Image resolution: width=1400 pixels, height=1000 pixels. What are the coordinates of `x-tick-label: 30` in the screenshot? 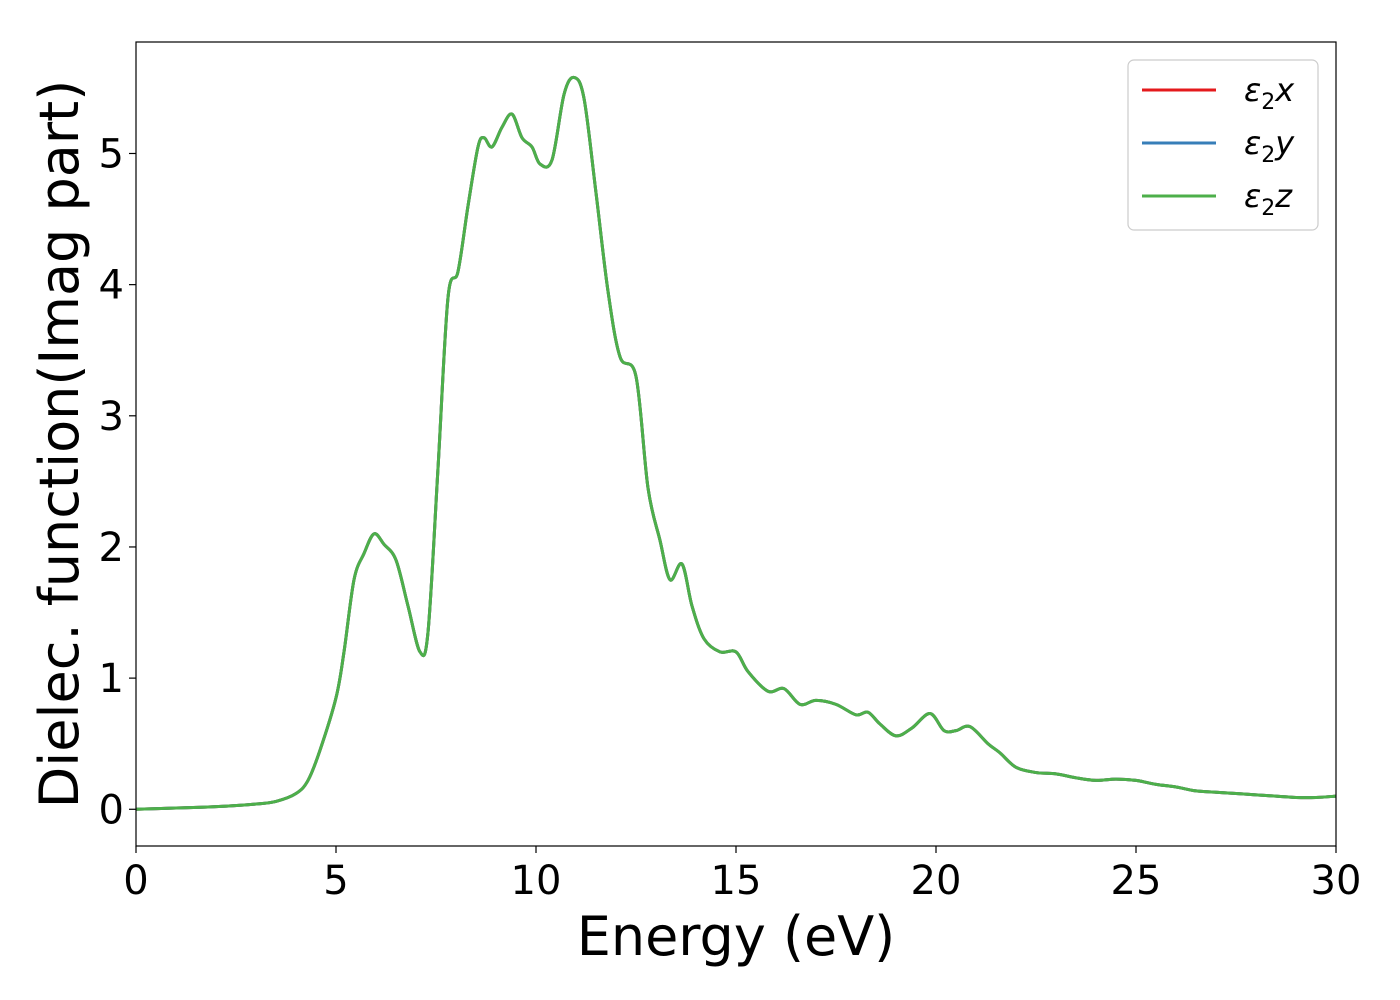 It's located at (1336, 881).